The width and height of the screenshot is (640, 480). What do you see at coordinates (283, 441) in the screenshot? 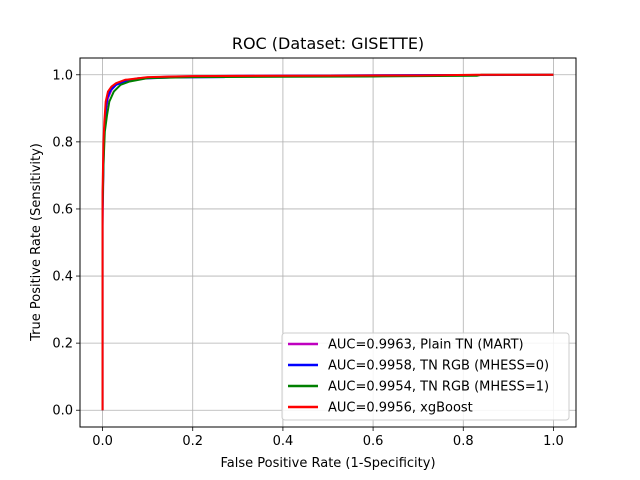
I see `x-tick-label: 0.4` at bounding box center [283, 441].